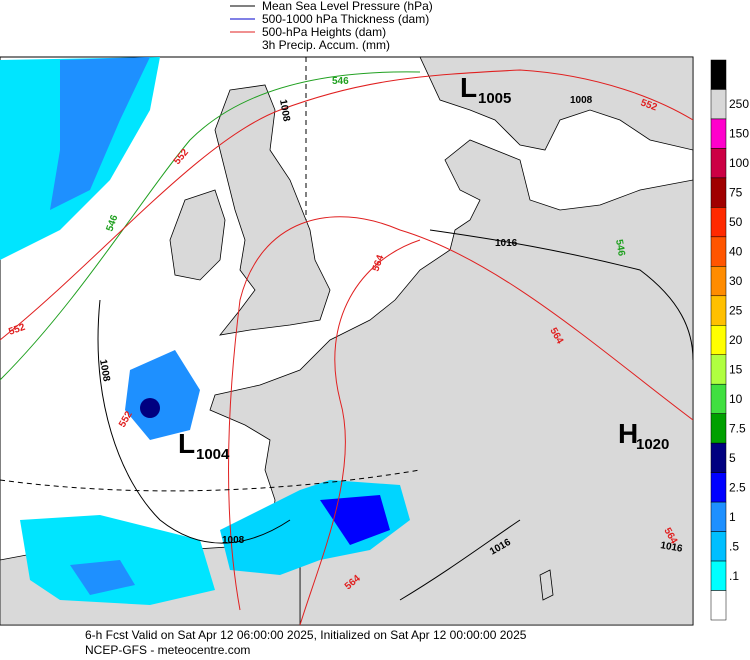  I want to click on colorbar-label: 20, so click(736, 340).